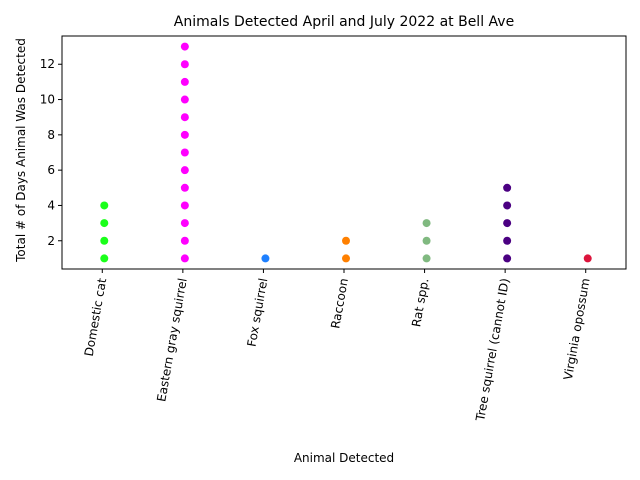 The width and height of the screenshot is (640, 480). What do you see at coordinates (420, 302) in the screenshot?
I see `x-tick-label: Rat spp.` at bounding box center [420, 302].